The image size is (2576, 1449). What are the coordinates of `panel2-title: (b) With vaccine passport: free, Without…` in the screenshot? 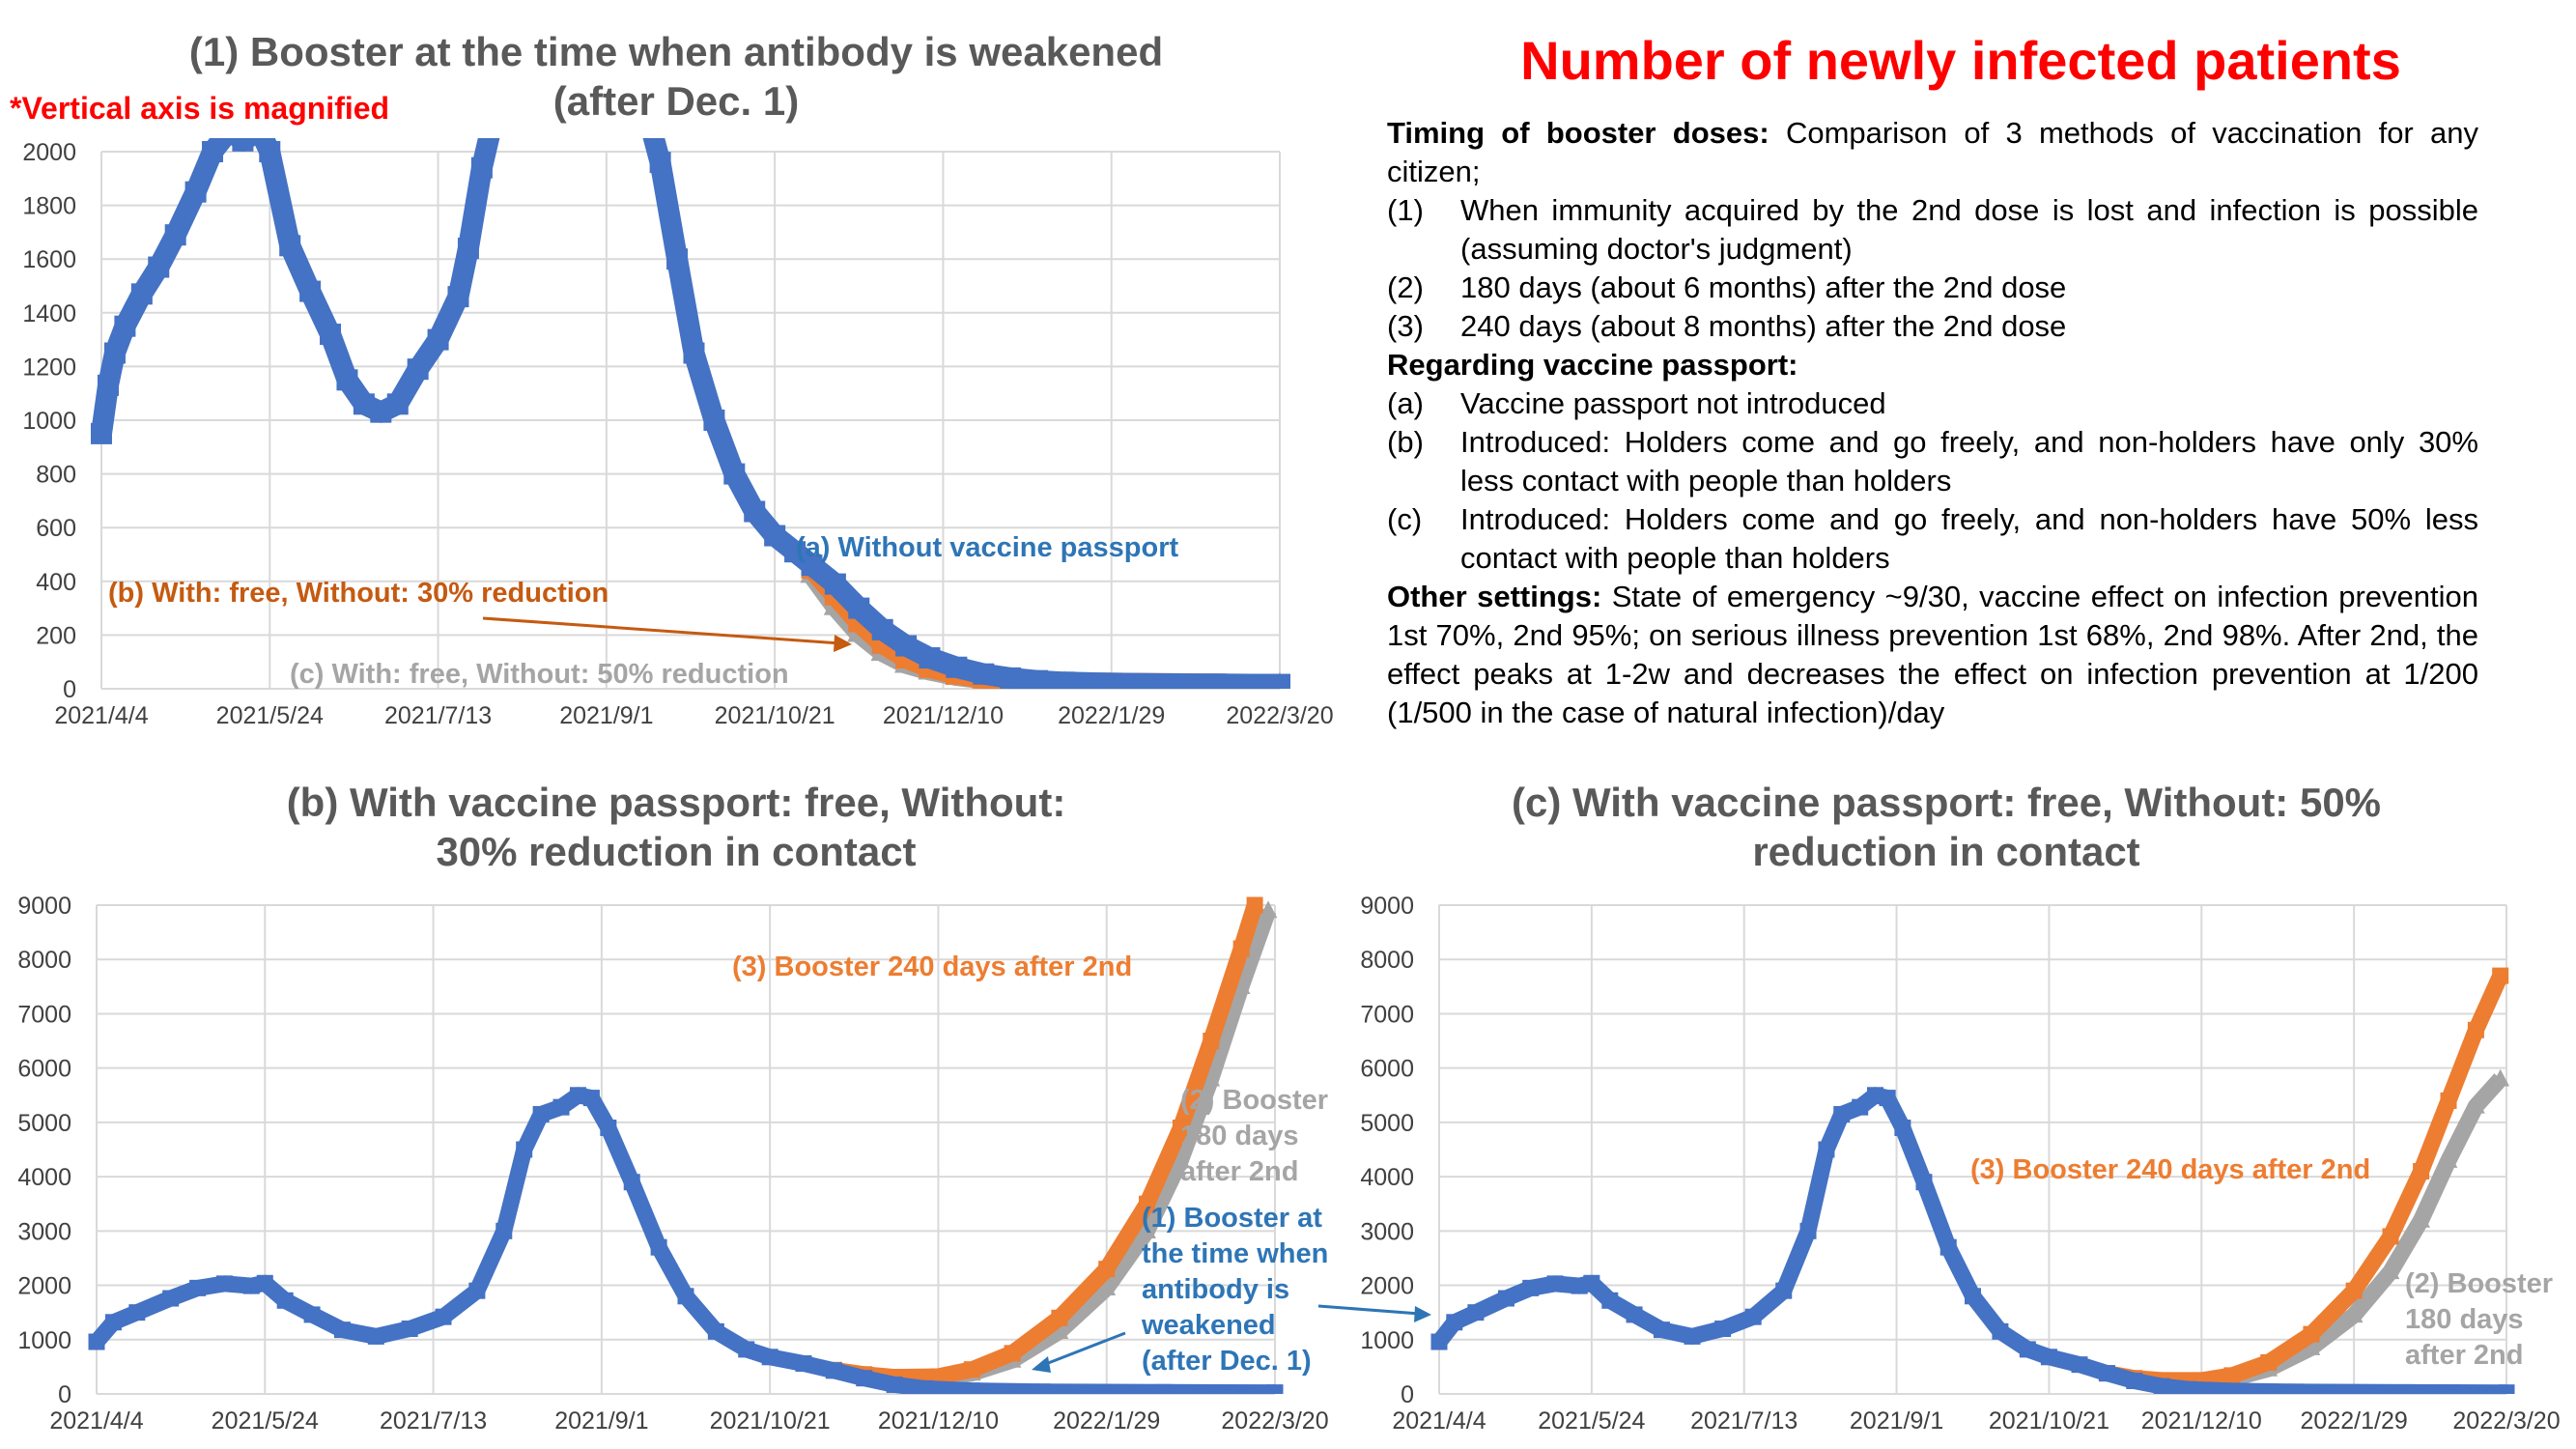 It's located at (676, 827).